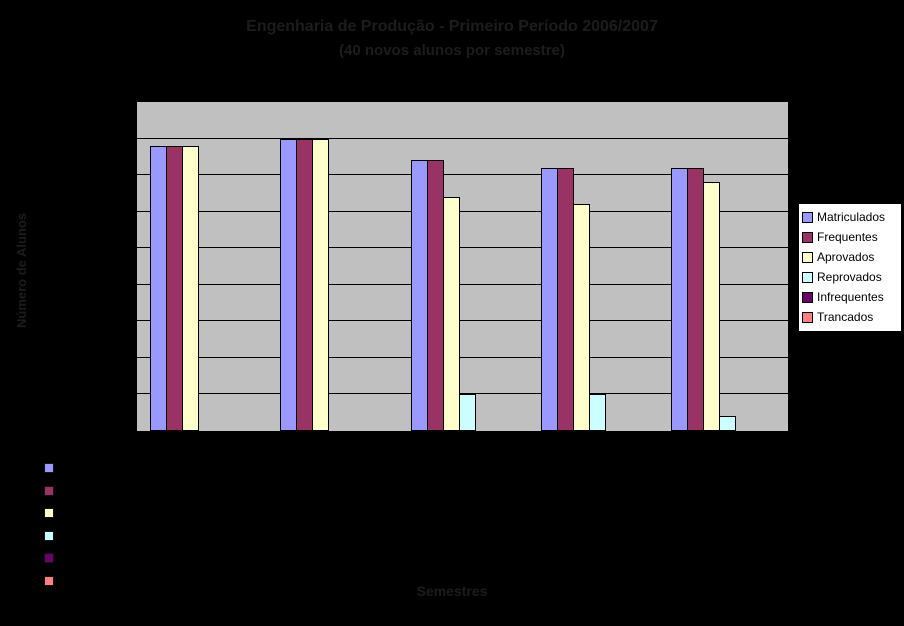 This screenshot has width=904, height=626. I want to click on legend-item-frequentes: Frequentes, so click(850, 237).